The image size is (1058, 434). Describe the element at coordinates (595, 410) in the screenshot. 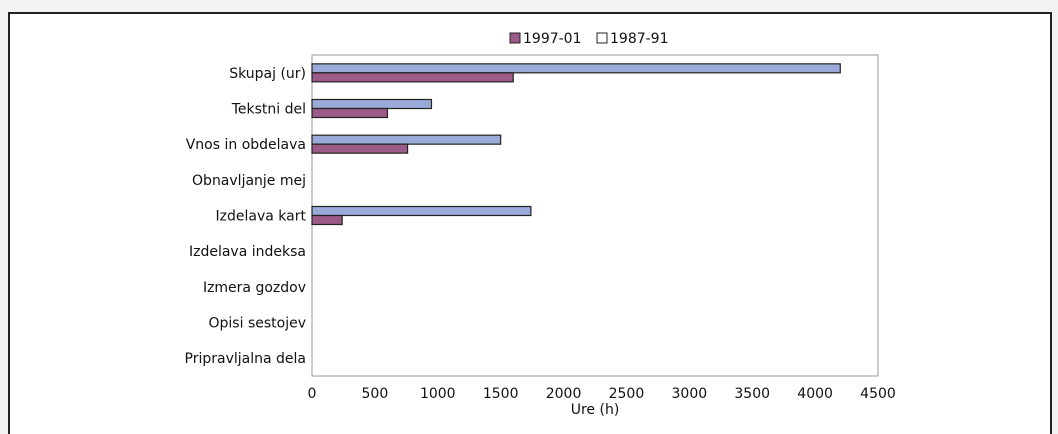

I see `x-axis-title: Ure (h)` at that location.